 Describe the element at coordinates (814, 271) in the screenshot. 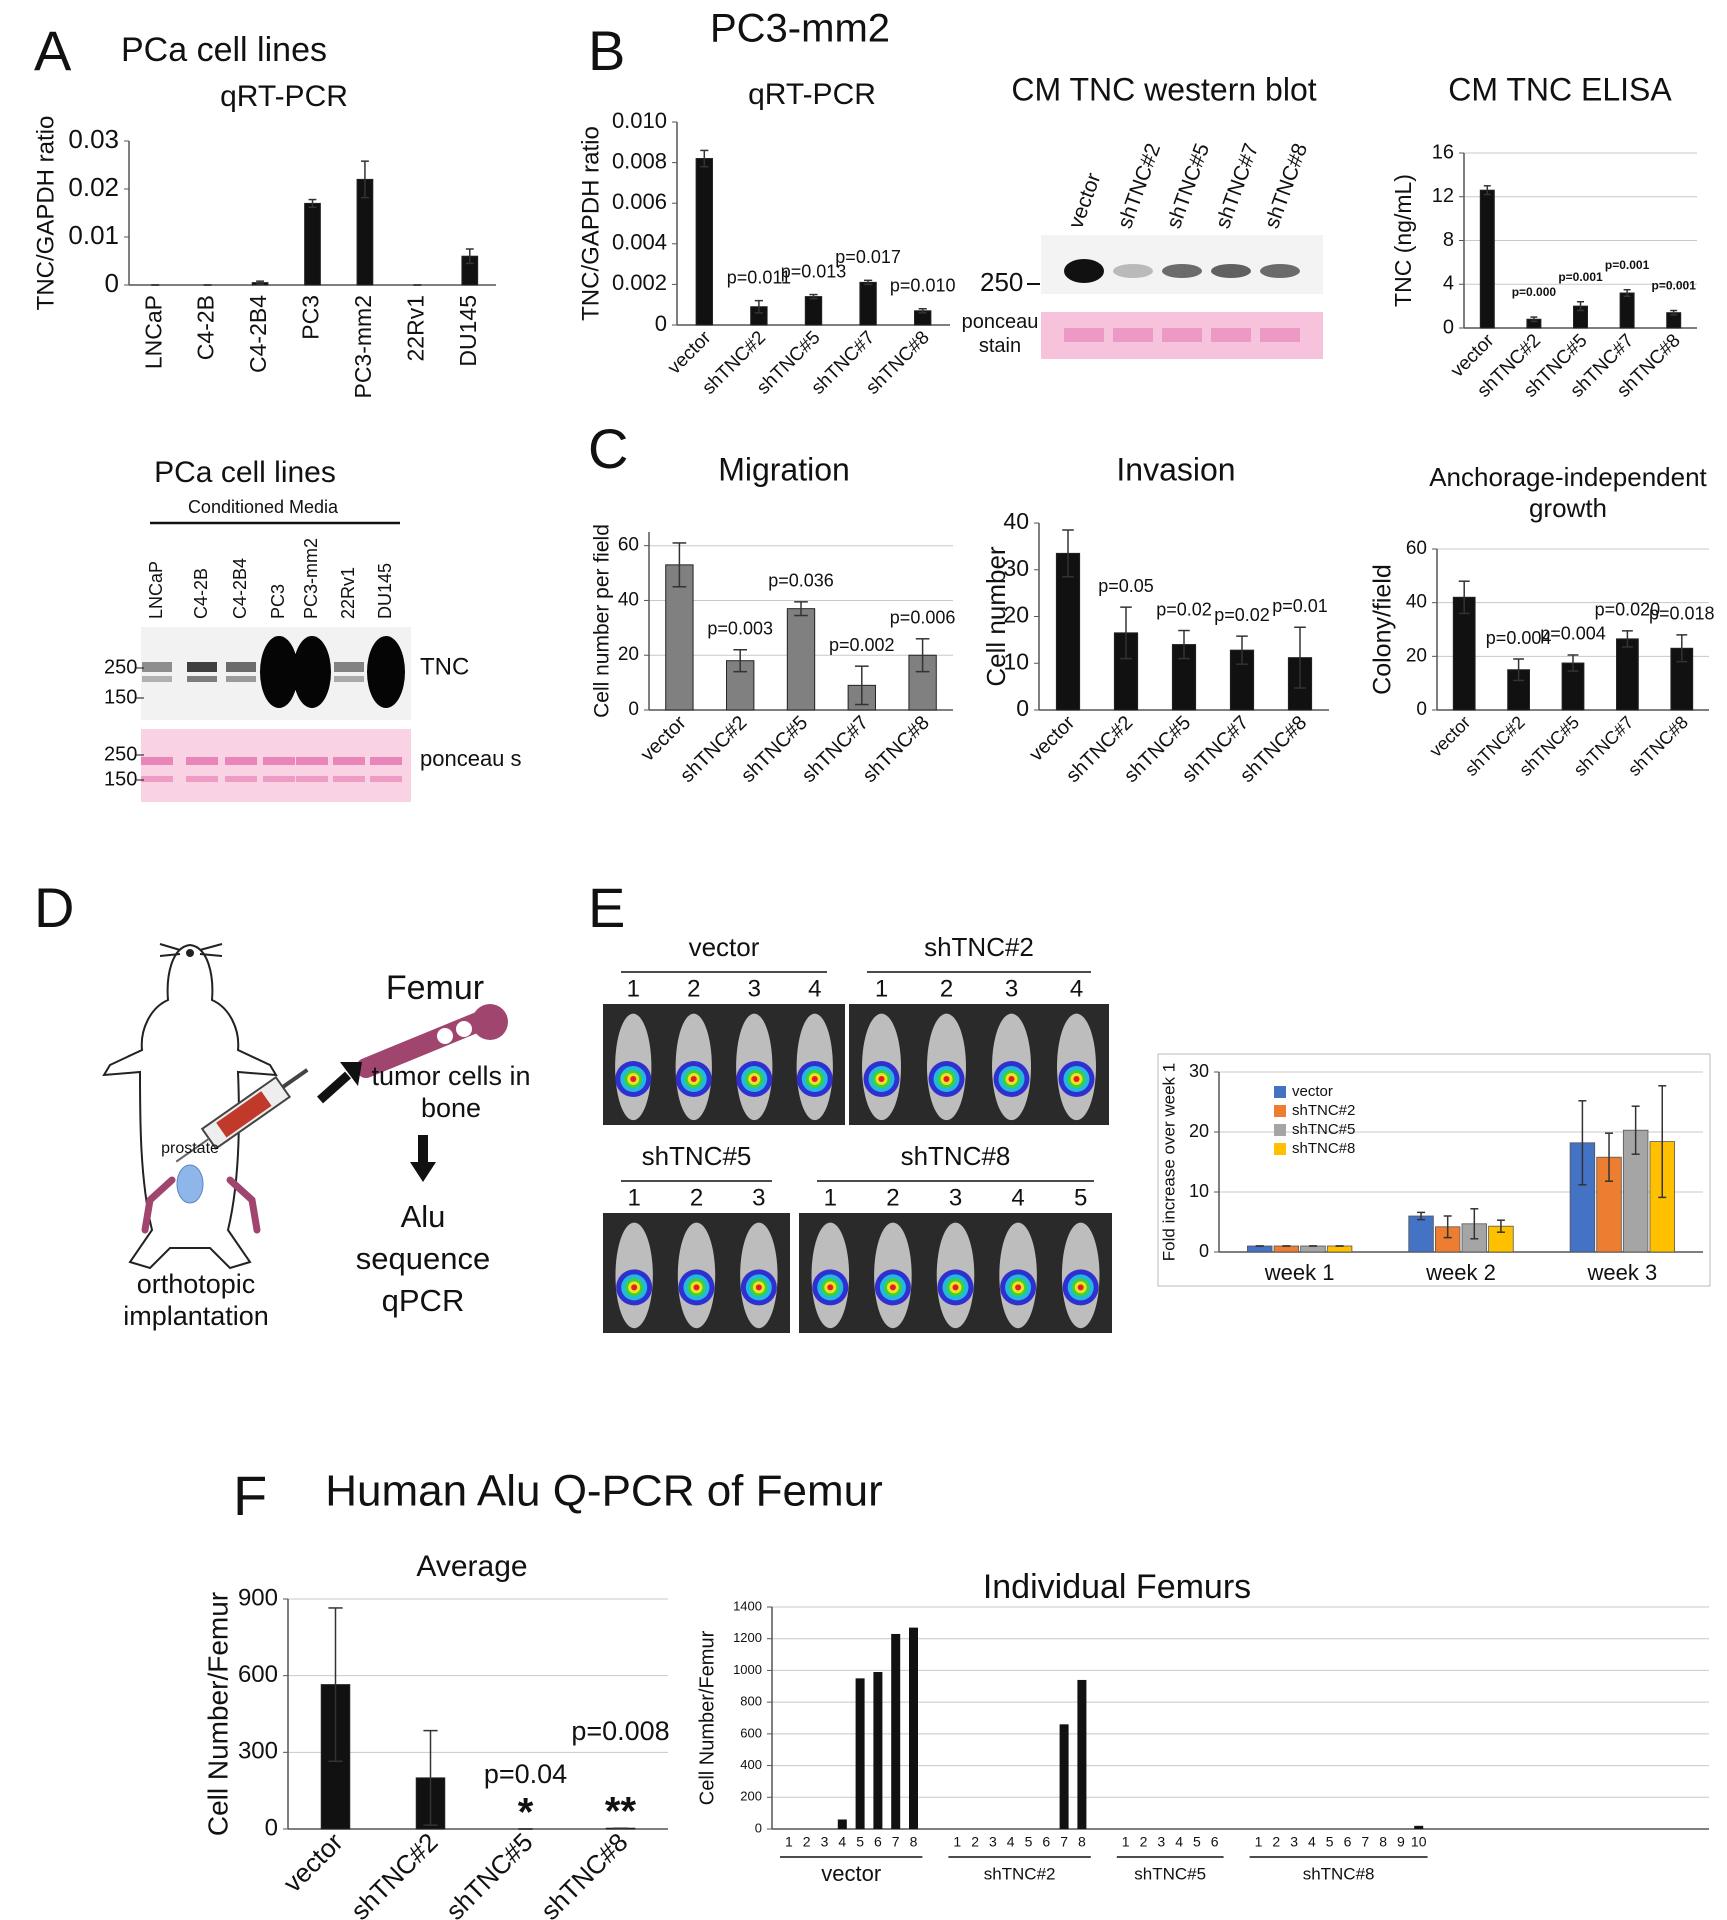

I see `p-value: p=0.013` at that location.